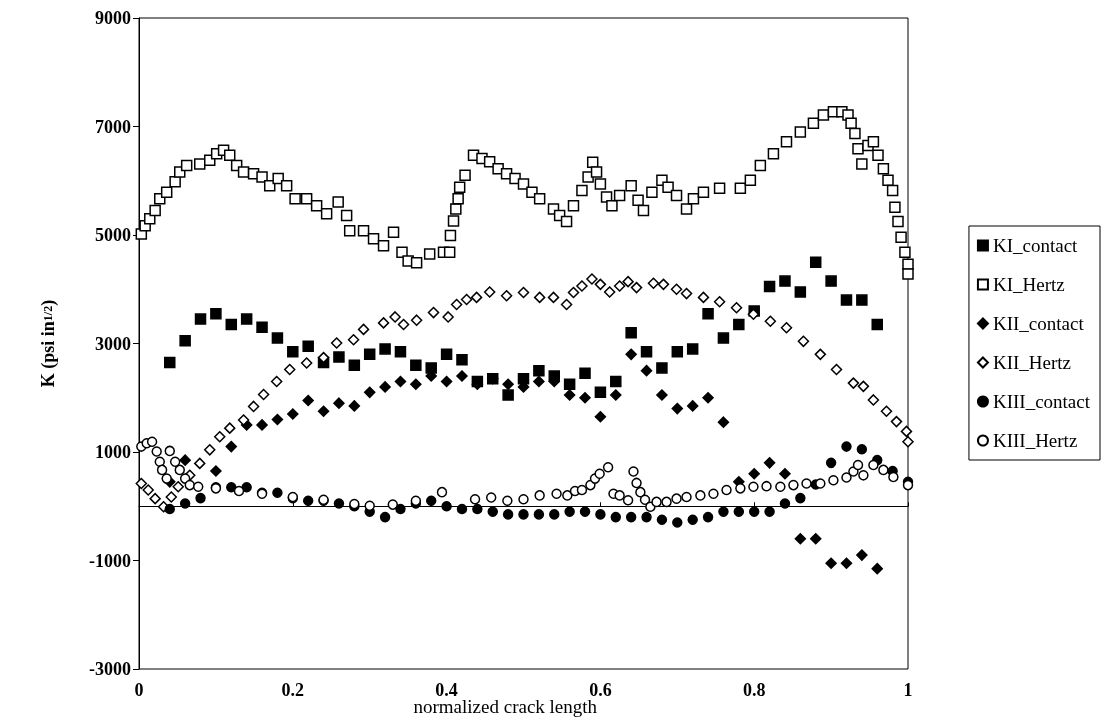 Image resolution: width=1104 pixels, height=727 pixels. I want to click on y-tick-label: -3000, so click(110, 669).